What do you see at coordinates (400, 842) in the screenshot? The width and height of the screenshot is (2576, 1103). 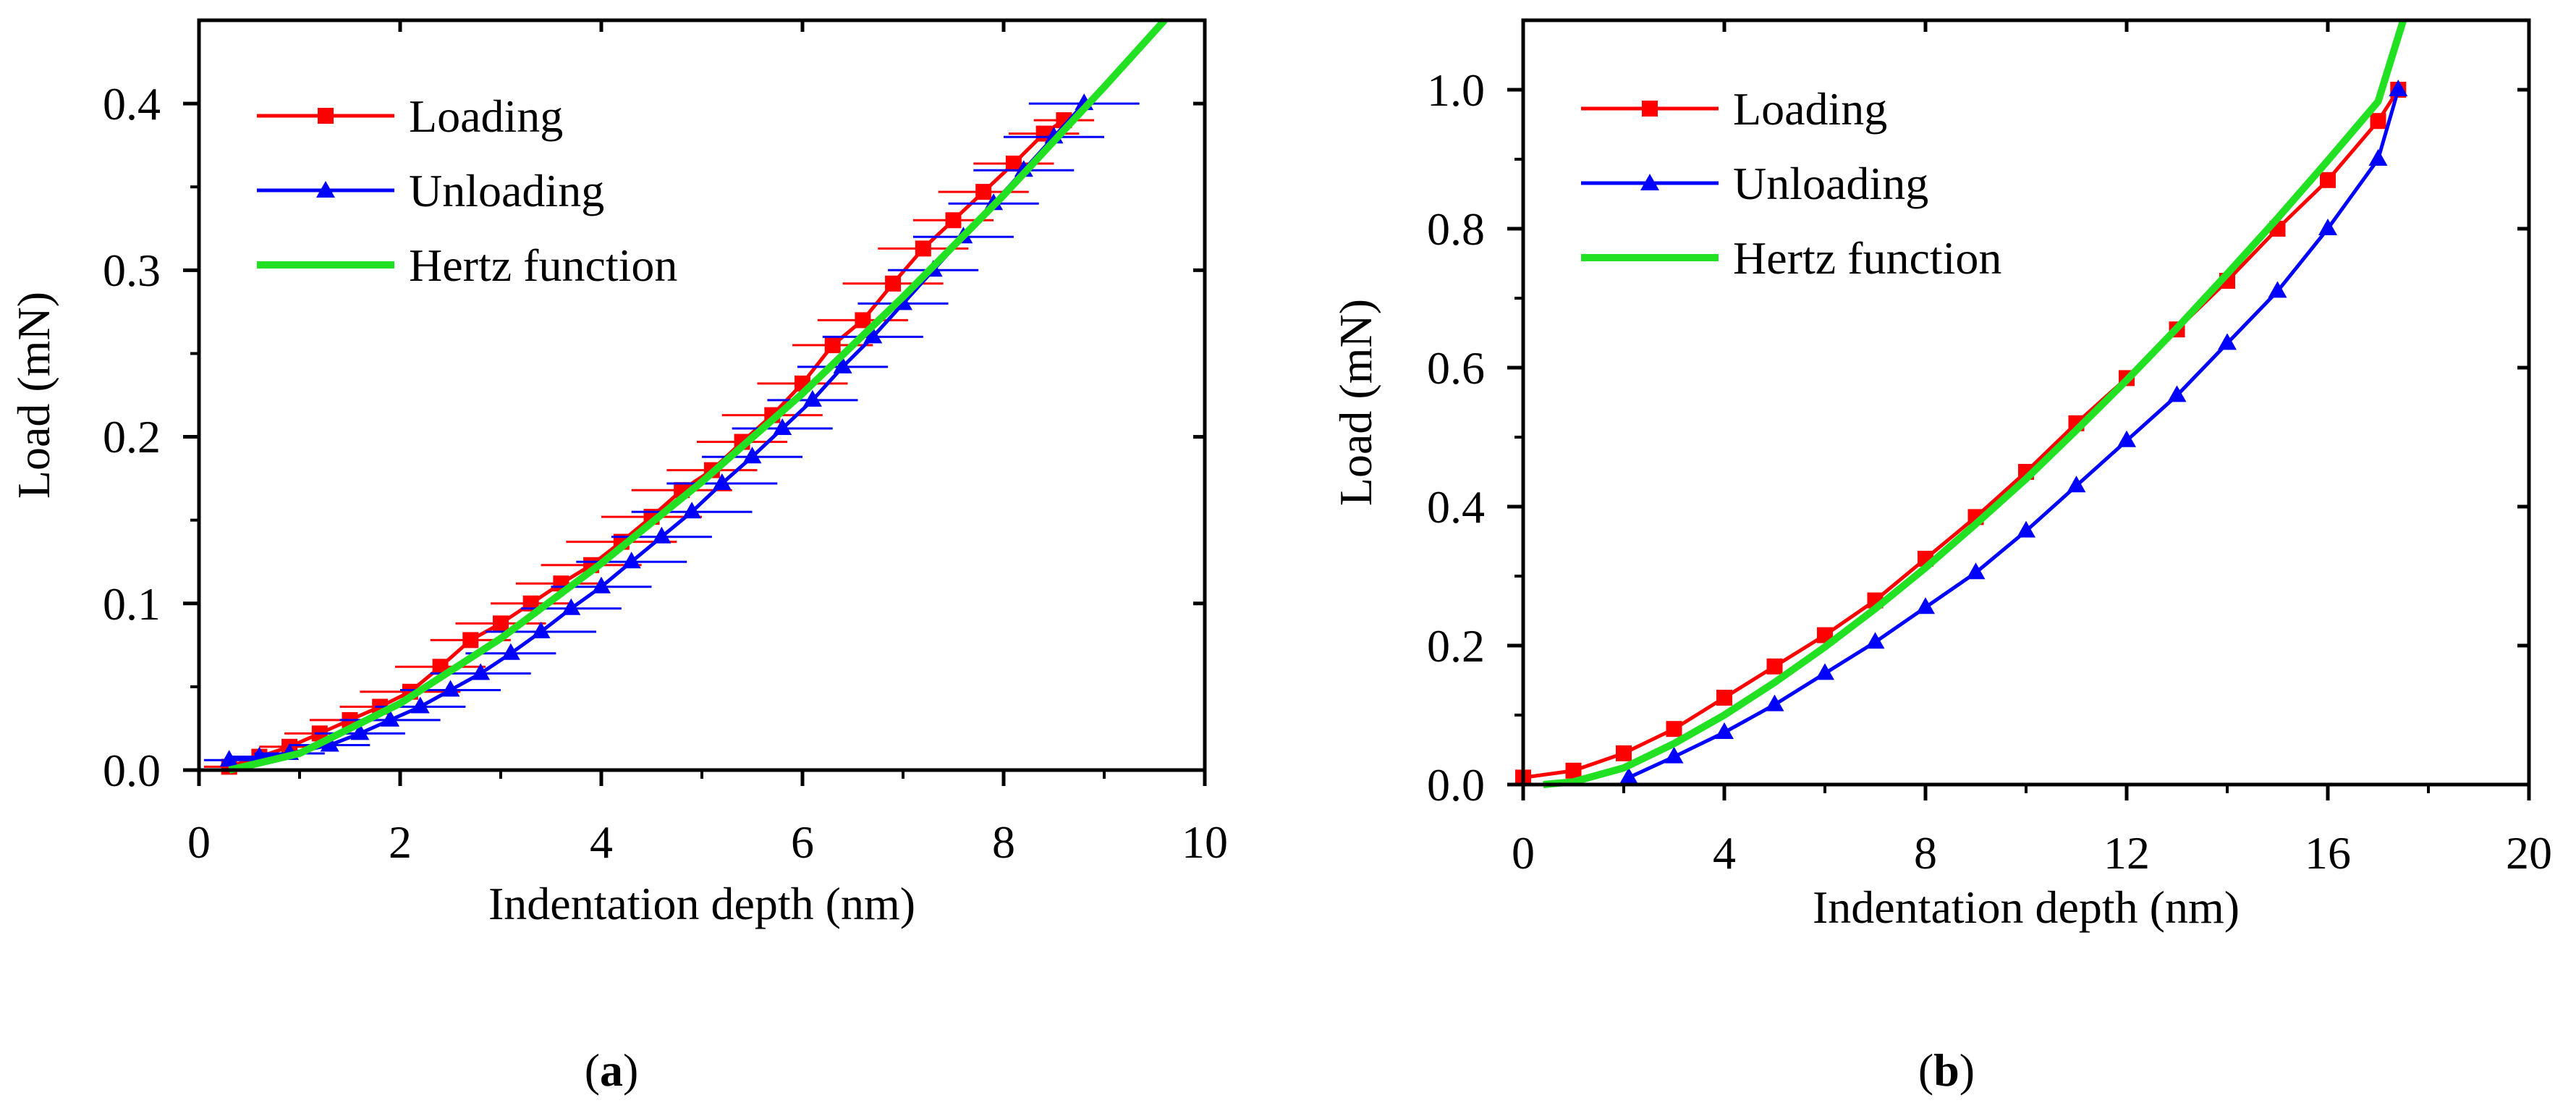 I see `x-tick-label: 2` at bounding box center [400, 842].